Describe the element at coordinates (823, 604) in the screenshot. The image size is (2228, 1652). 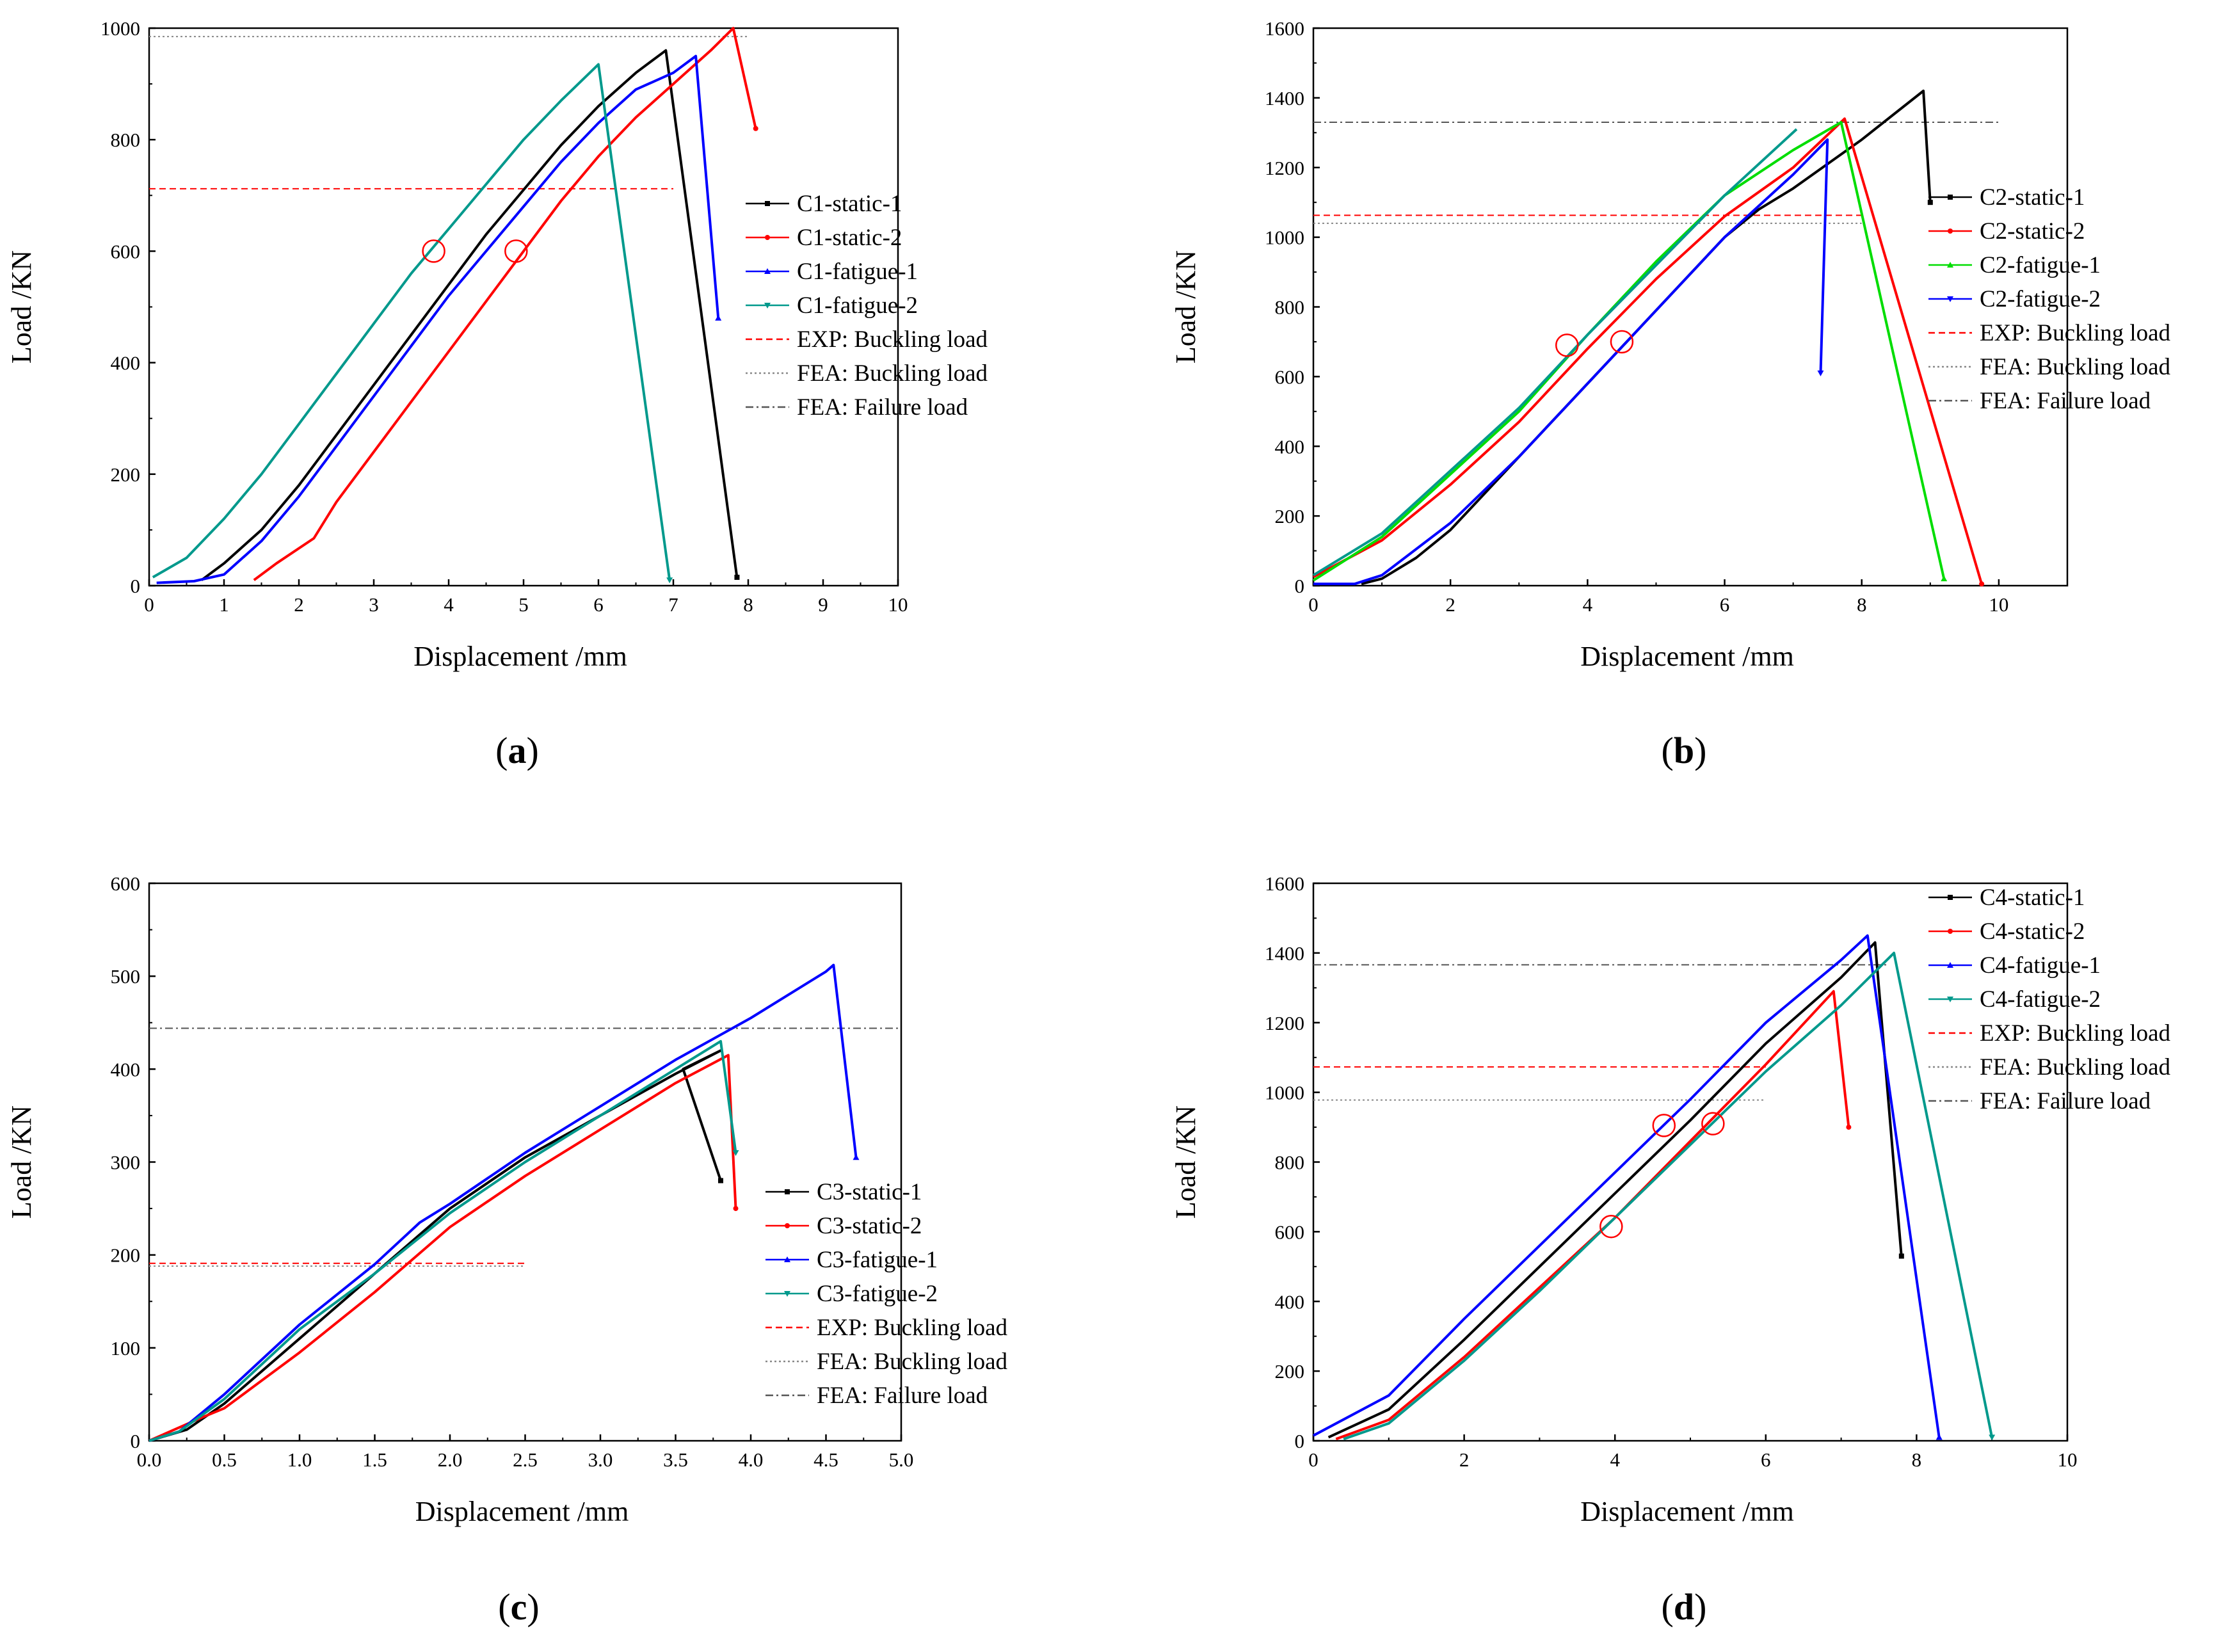
I see `x-tick-label: 9` at that location.